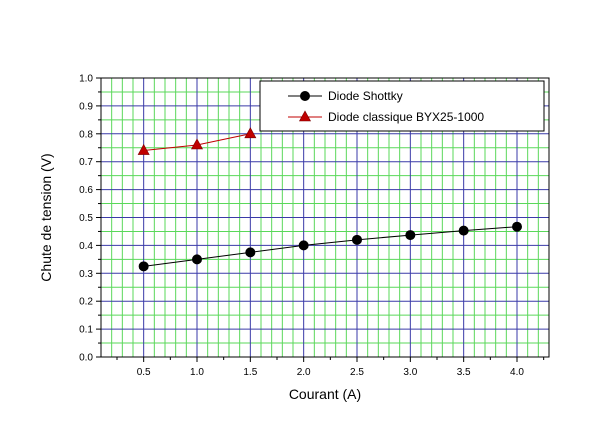 This screenshot has width=600, height=429. I want to click on y-tick-label: 0.3, so click(86, 274).